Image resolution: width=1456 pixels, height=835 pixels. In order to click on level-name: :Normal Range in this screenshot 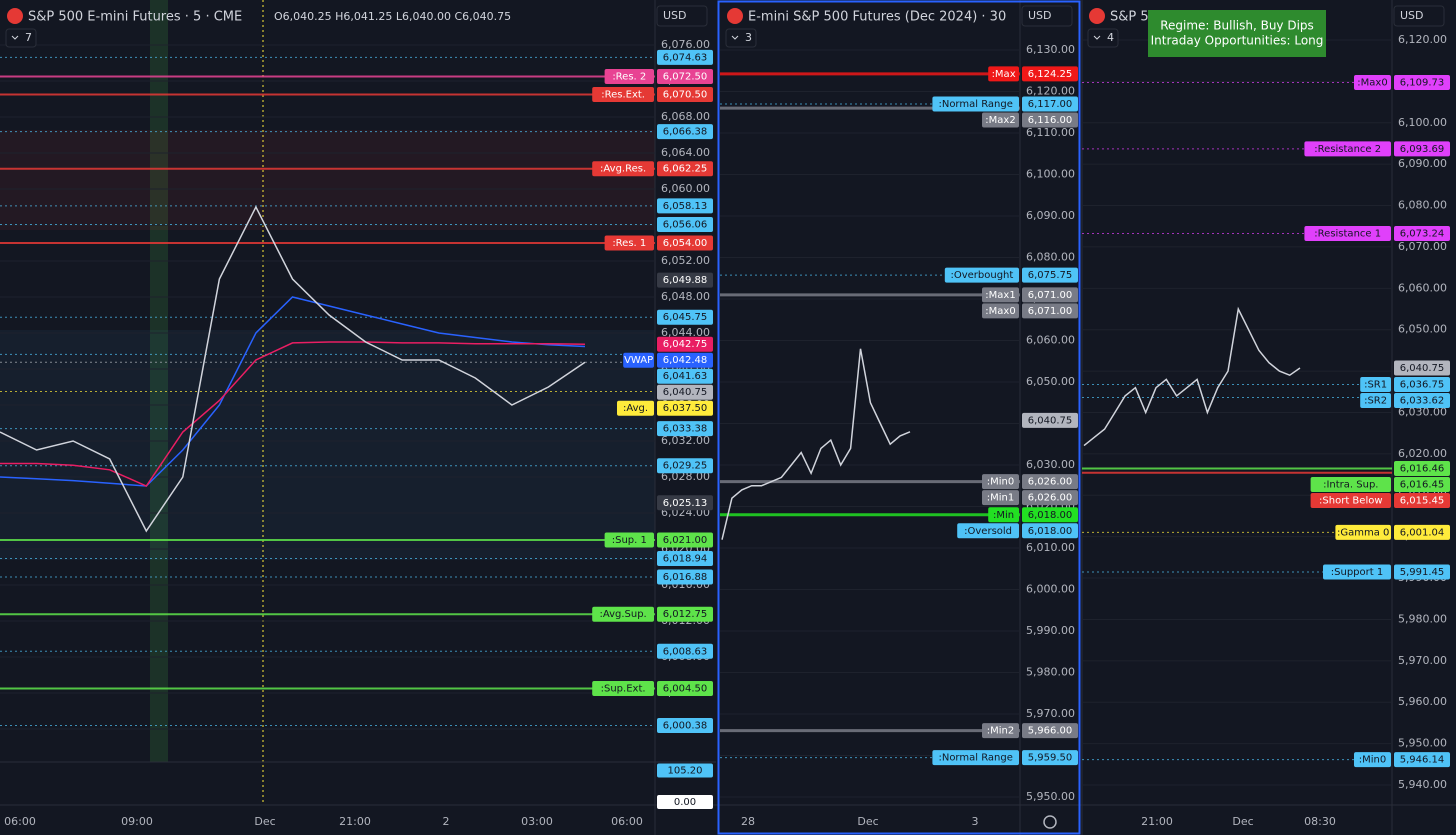, I will do `click(975, 104)`.